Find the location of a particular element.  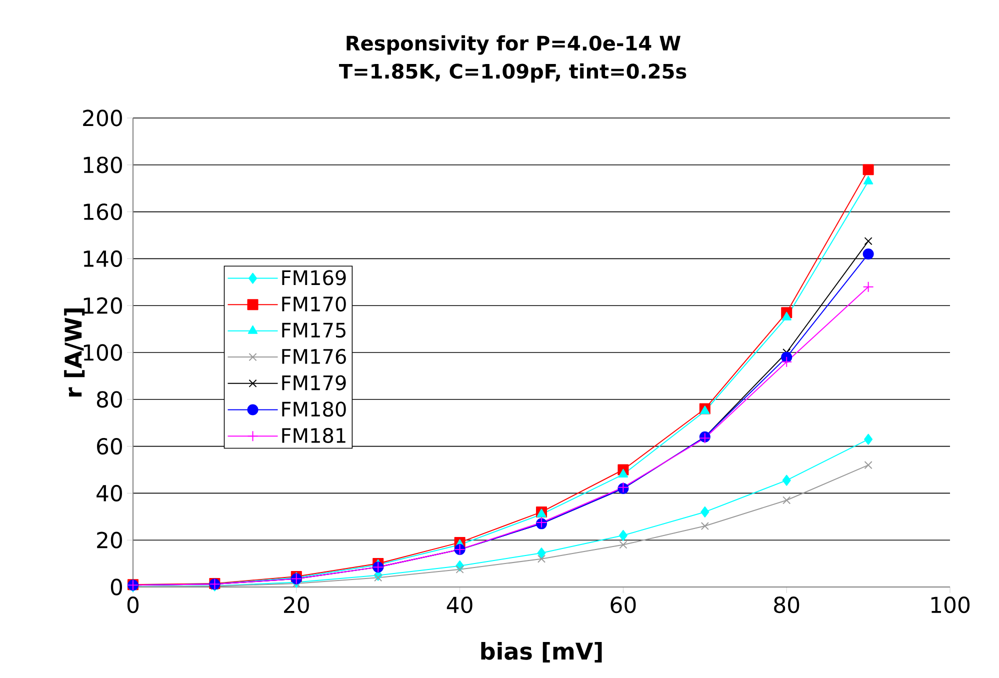

y-tick-label: 100 is located at coordinates (103, 352).